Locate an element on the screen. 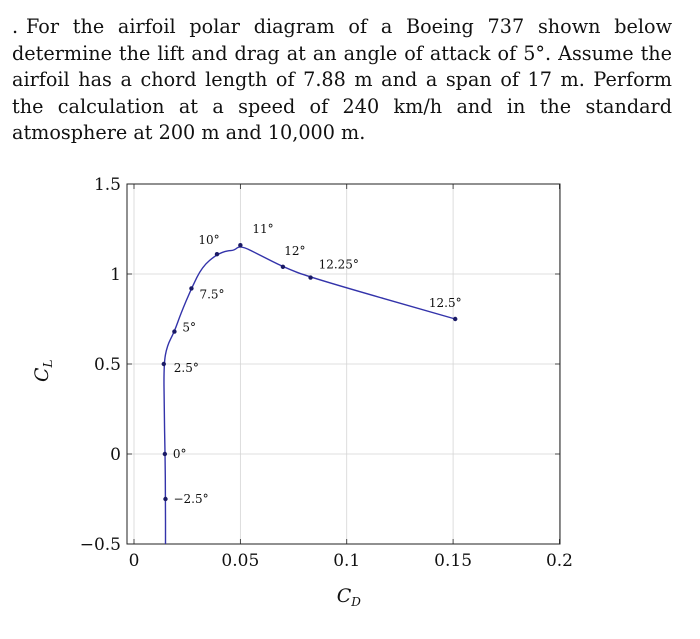  x-tick-label: 0.1 is located at coordinates (346, 561).